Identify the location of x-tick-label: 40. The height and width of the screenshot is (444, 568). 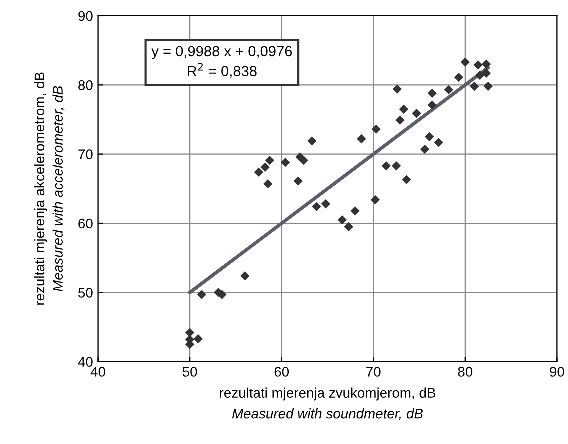
(98, 372).